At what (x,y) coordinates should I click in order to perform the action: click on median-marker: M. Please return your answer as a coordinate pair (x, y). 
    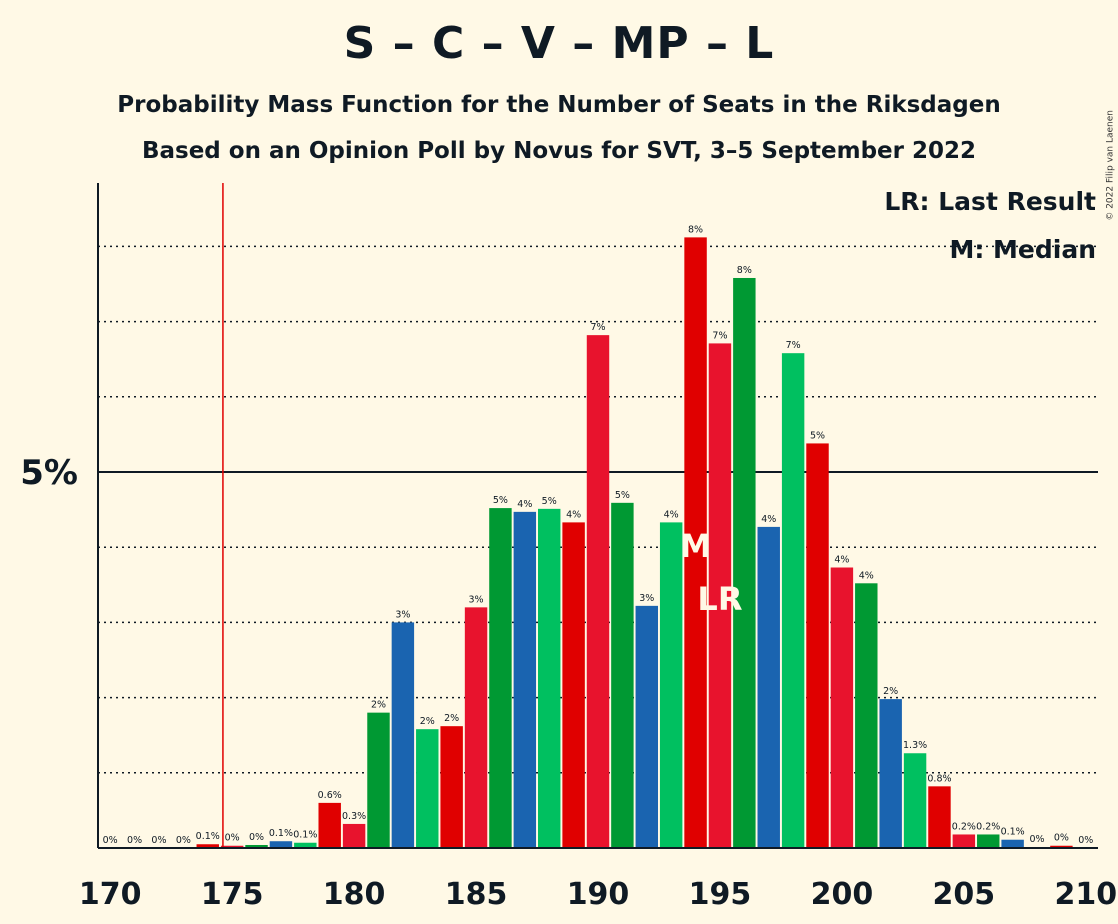
    Looking at the image, I should click on (696, 546).